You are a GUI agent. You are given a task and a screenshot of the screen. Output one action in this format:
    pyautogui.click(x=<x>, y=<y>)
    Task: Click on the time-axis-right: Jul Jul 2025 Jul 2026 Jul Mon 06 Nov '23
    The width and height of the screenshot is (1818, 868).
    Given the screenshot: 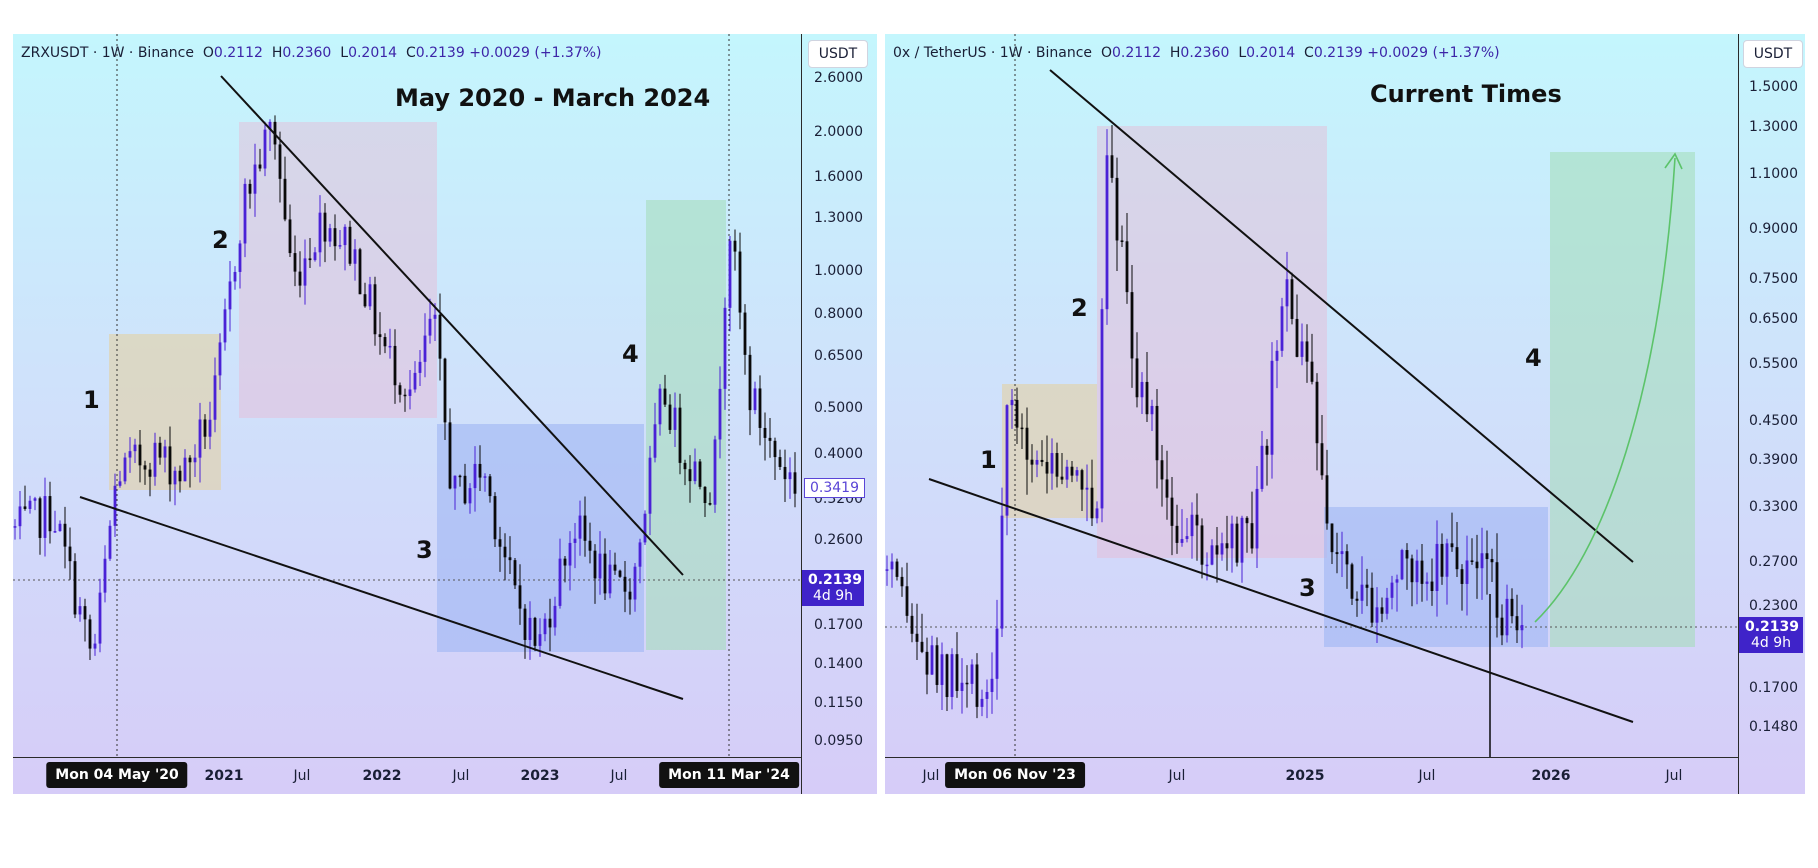 What is the action you would take?
    pyautogui.click(x=1311, y=775)
    